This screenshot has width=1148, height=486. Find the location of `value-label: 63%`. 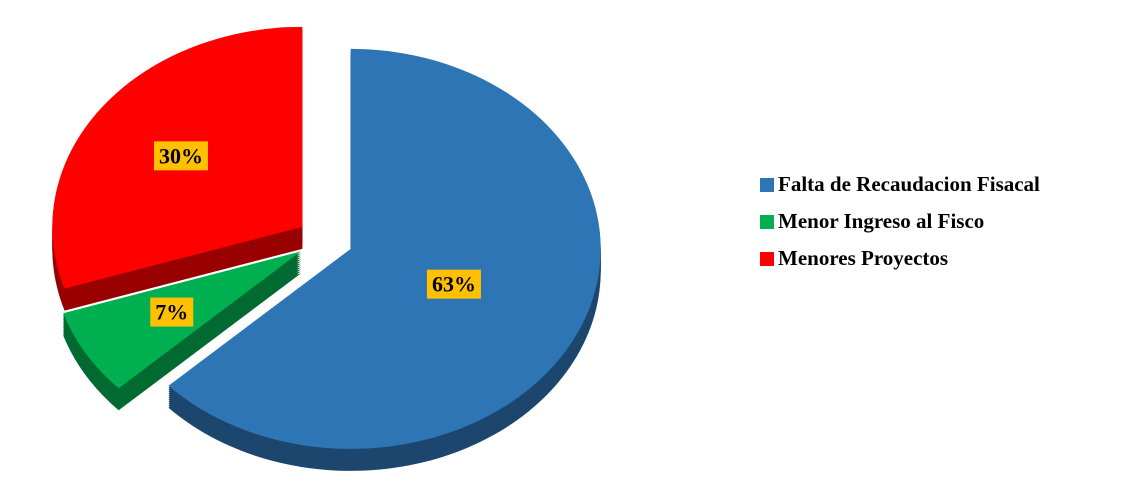

value-label: 63% is located at coordinates (454, 284).